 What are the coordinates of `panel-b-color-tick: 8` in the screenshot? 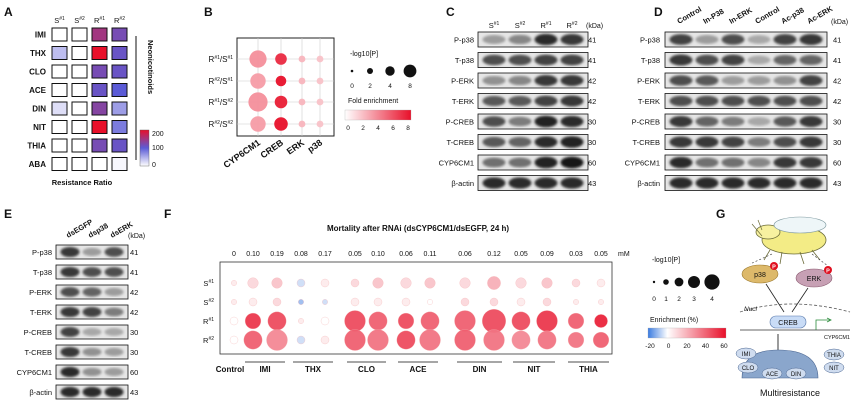 It's located at (408, 128).